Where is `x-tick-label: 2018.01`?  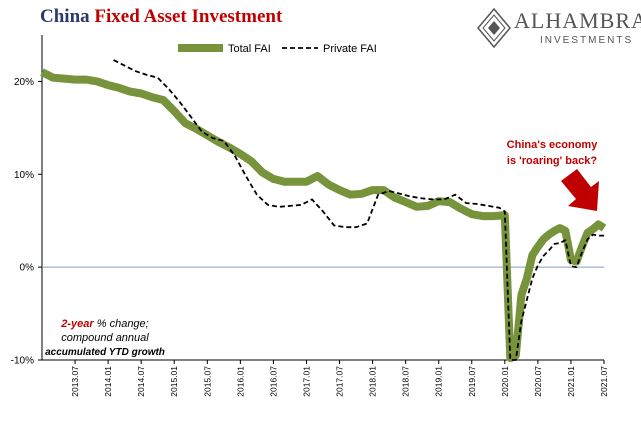 x-tick-label: 2018.01 is located at coordinates (373, 381).